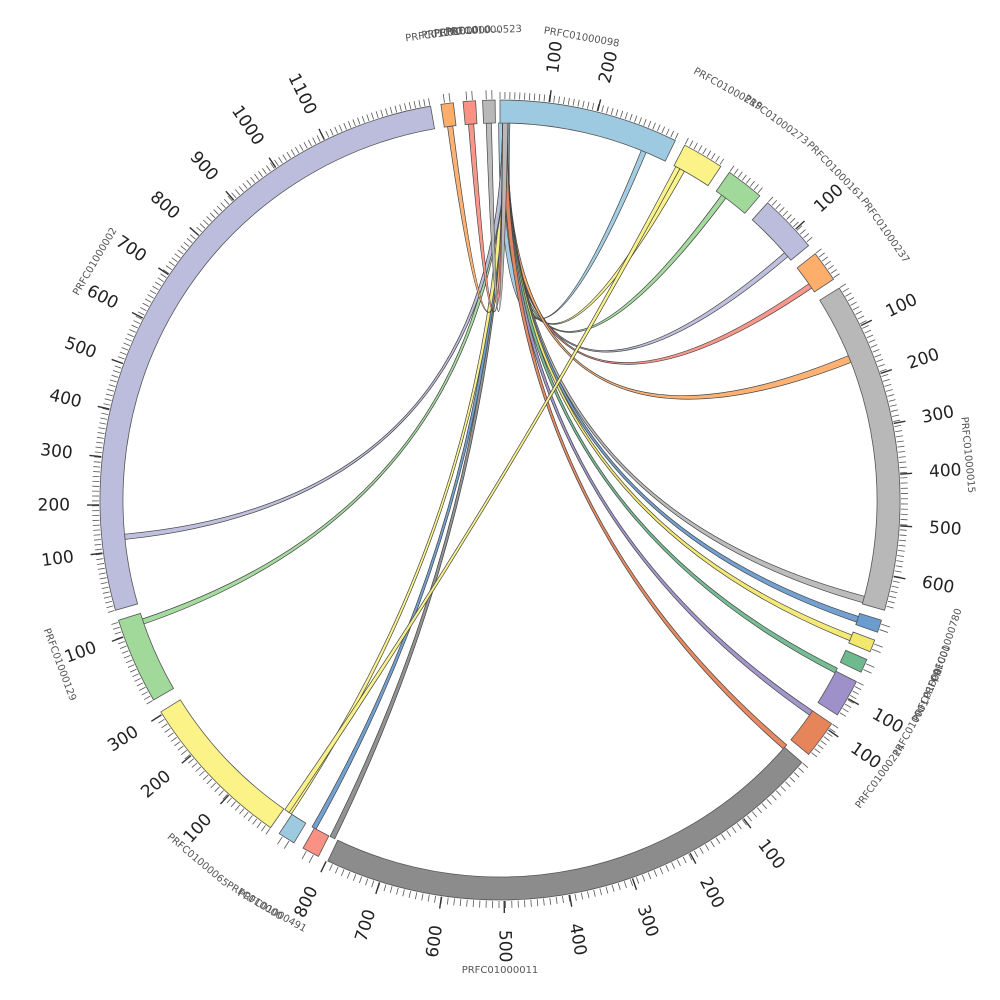 The image size is (1000, 1000). I want to click on tick-label: 1000, so click(247, 125).